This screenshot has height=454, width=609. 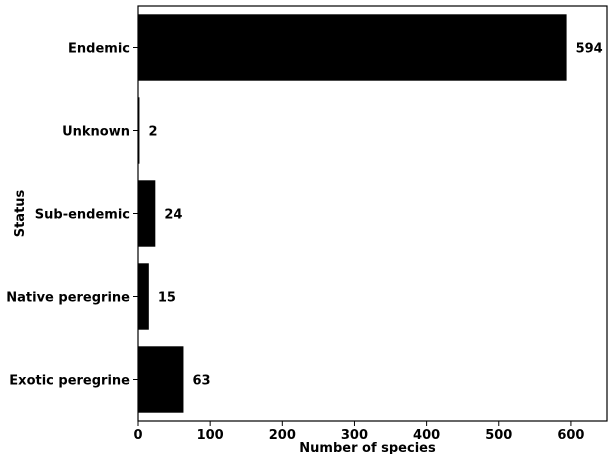 I want to click on y-tick-label: Native peregrine, so click(x=68, y=298).